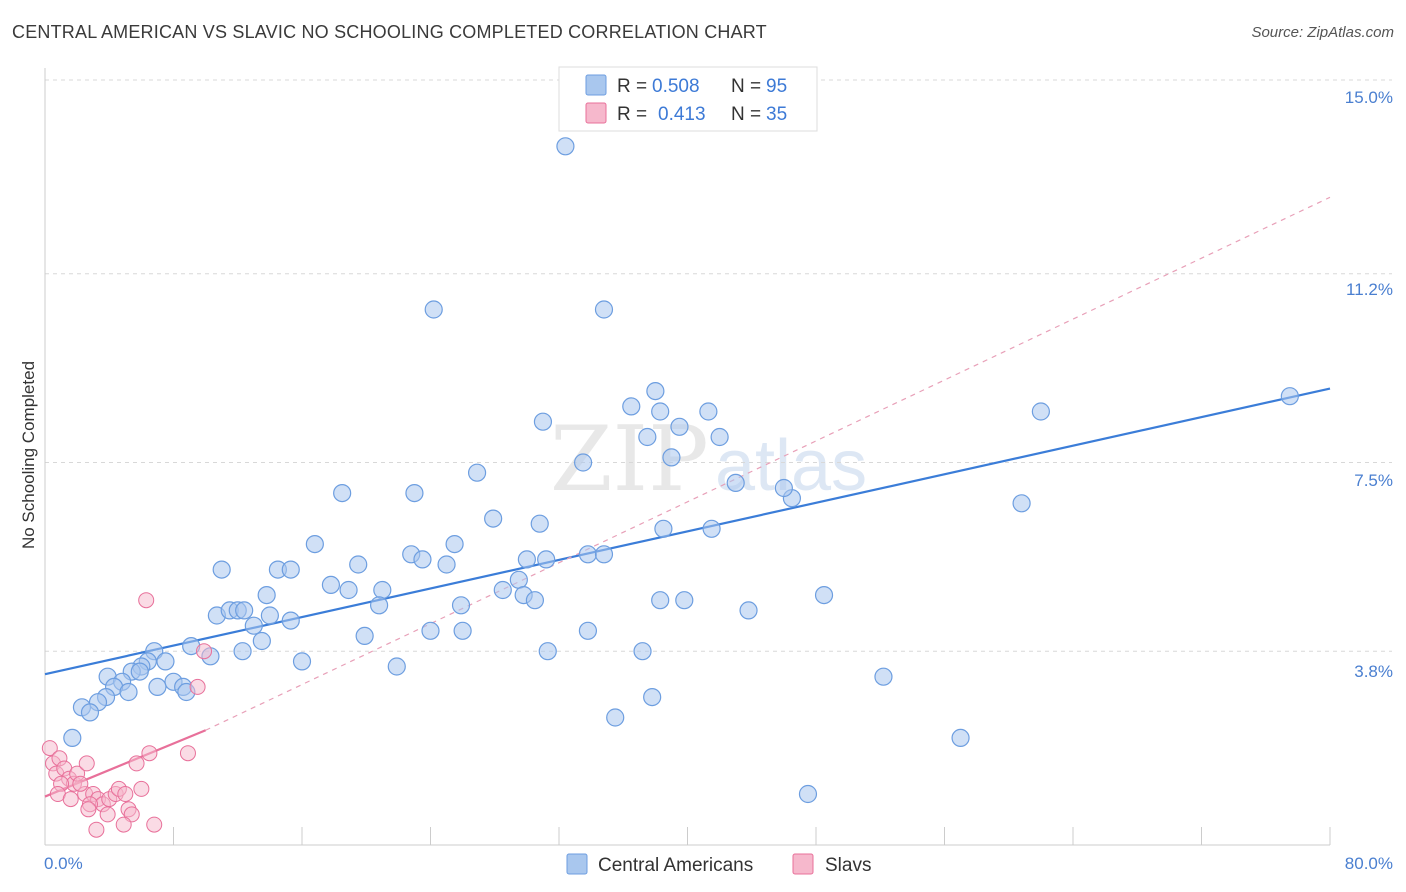 This screenshot has width=1406, height=892. I want to click on y-tick-label: 15.0%, so click(1369, 97).